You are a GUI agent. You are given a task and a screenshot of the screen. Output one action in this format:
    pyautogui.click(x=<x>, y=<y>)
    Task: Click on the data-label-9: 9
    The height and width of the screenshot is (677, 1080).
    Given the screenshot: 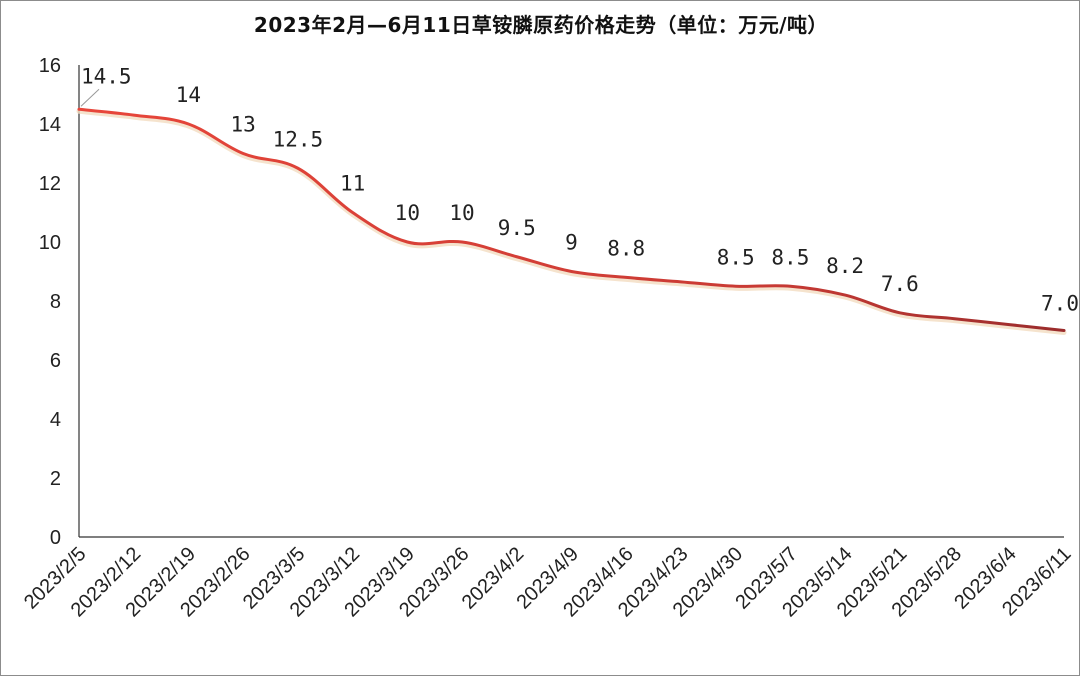 What is the action you would take?
    pyautogui.click(x=571, y=243)
    